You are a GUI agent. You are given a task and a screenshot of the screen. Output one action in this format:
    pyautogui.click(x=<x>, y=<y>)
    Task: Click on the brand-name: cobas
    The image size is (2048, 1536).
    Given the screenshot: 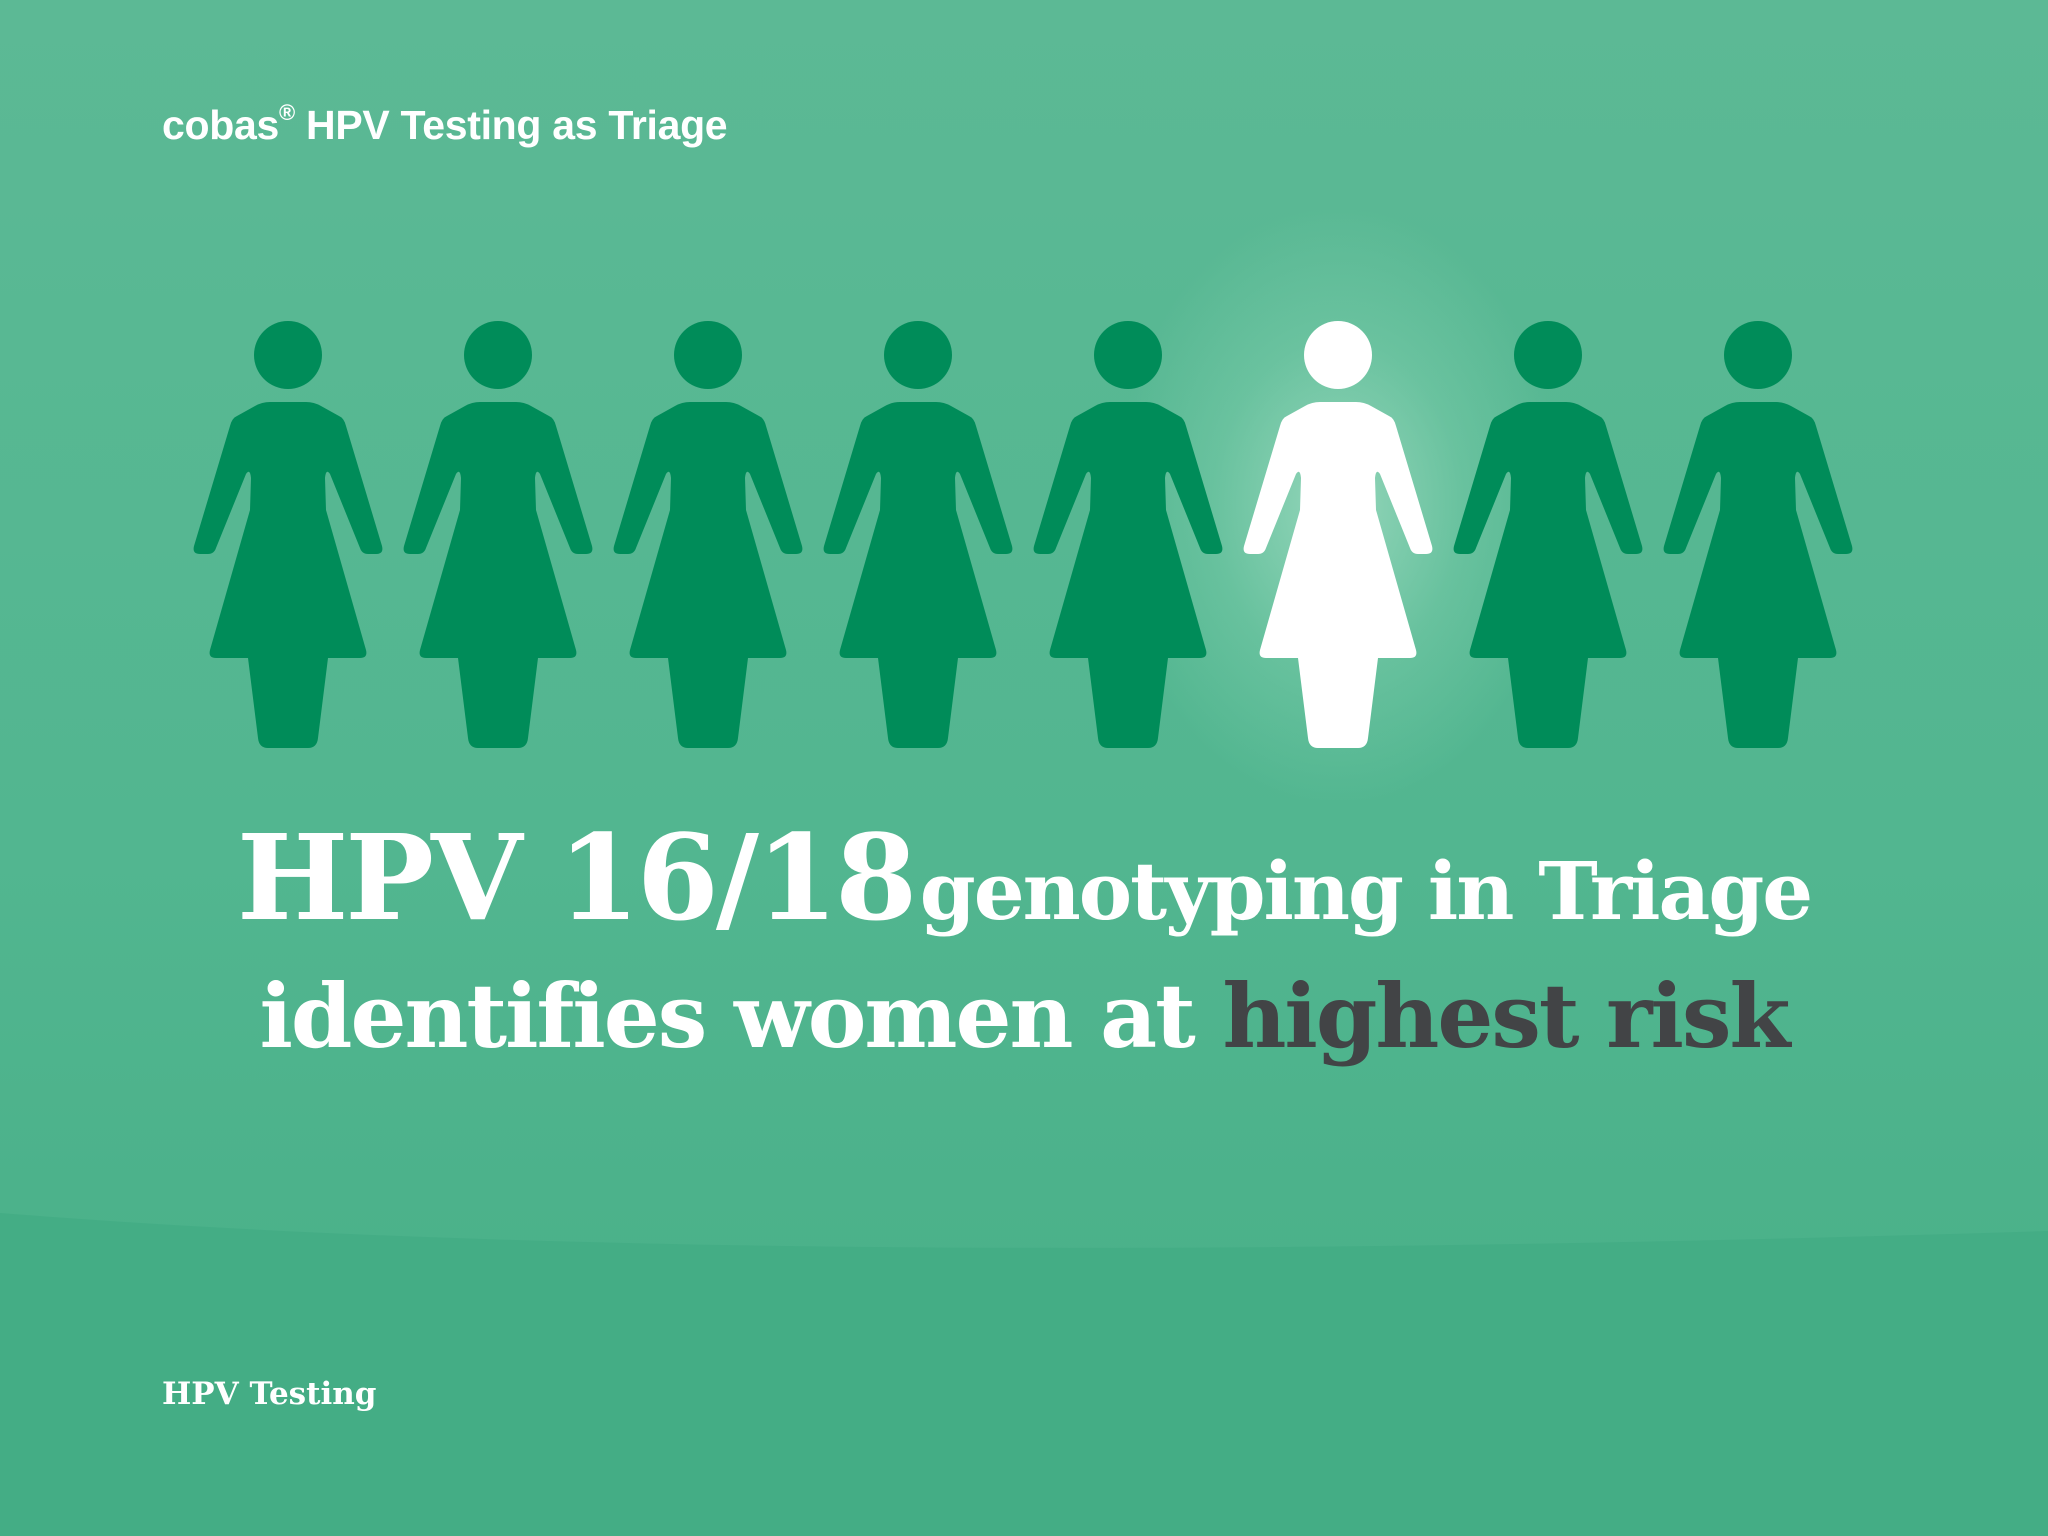 What is the action you would take?
    pyautogui.click(x=220, y=125)
    